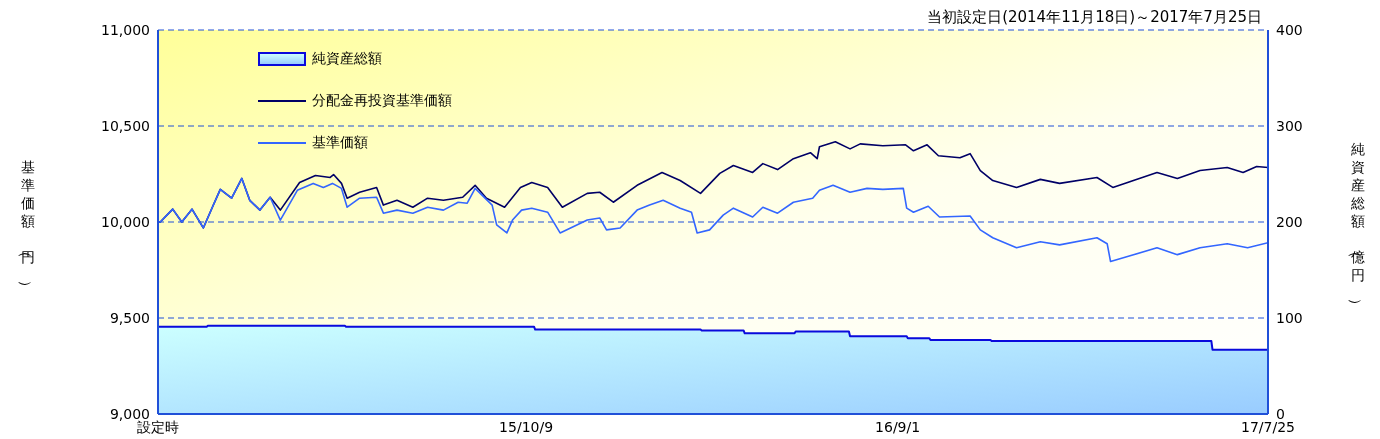 This screenshot has height=439, width=1380. I want to click on y-tick-label: 11,000, so click(125, 29).